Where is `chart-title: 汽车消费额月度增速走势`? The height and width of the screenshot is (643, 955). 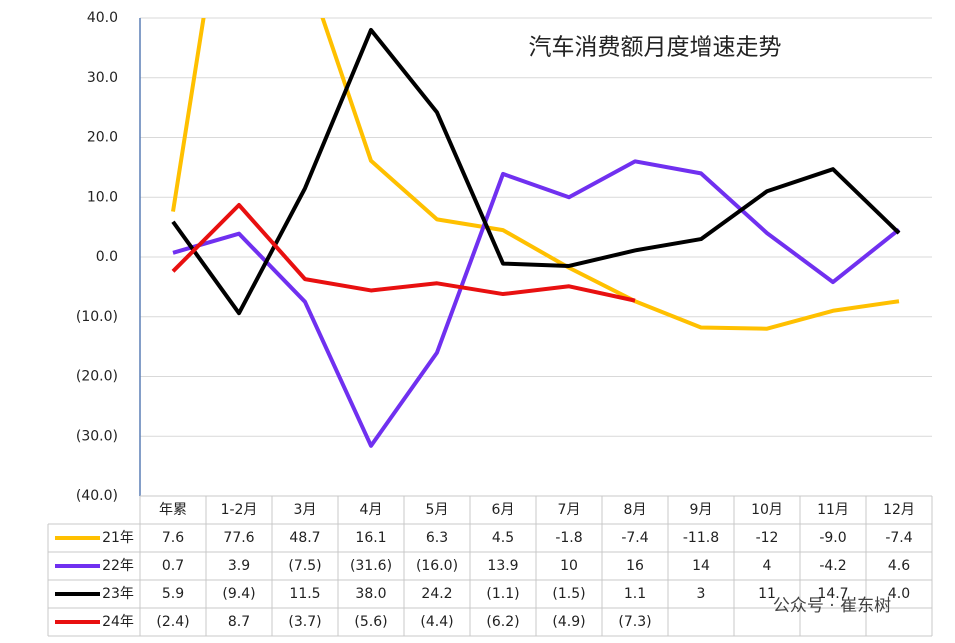 chart-title: 汽车消费额月度增速走势 is located at coordinates (655, 48).